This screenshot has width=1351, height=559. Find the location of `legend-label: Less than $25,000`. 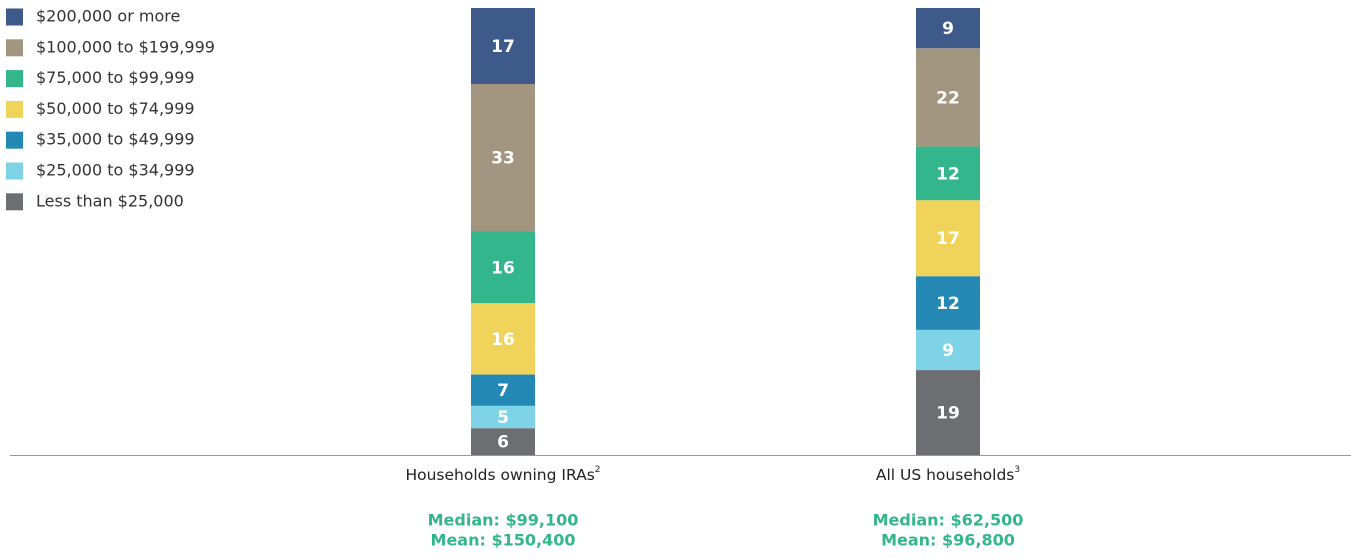

legend-label: Less than $25,000 is located at coordinates (110, 200).